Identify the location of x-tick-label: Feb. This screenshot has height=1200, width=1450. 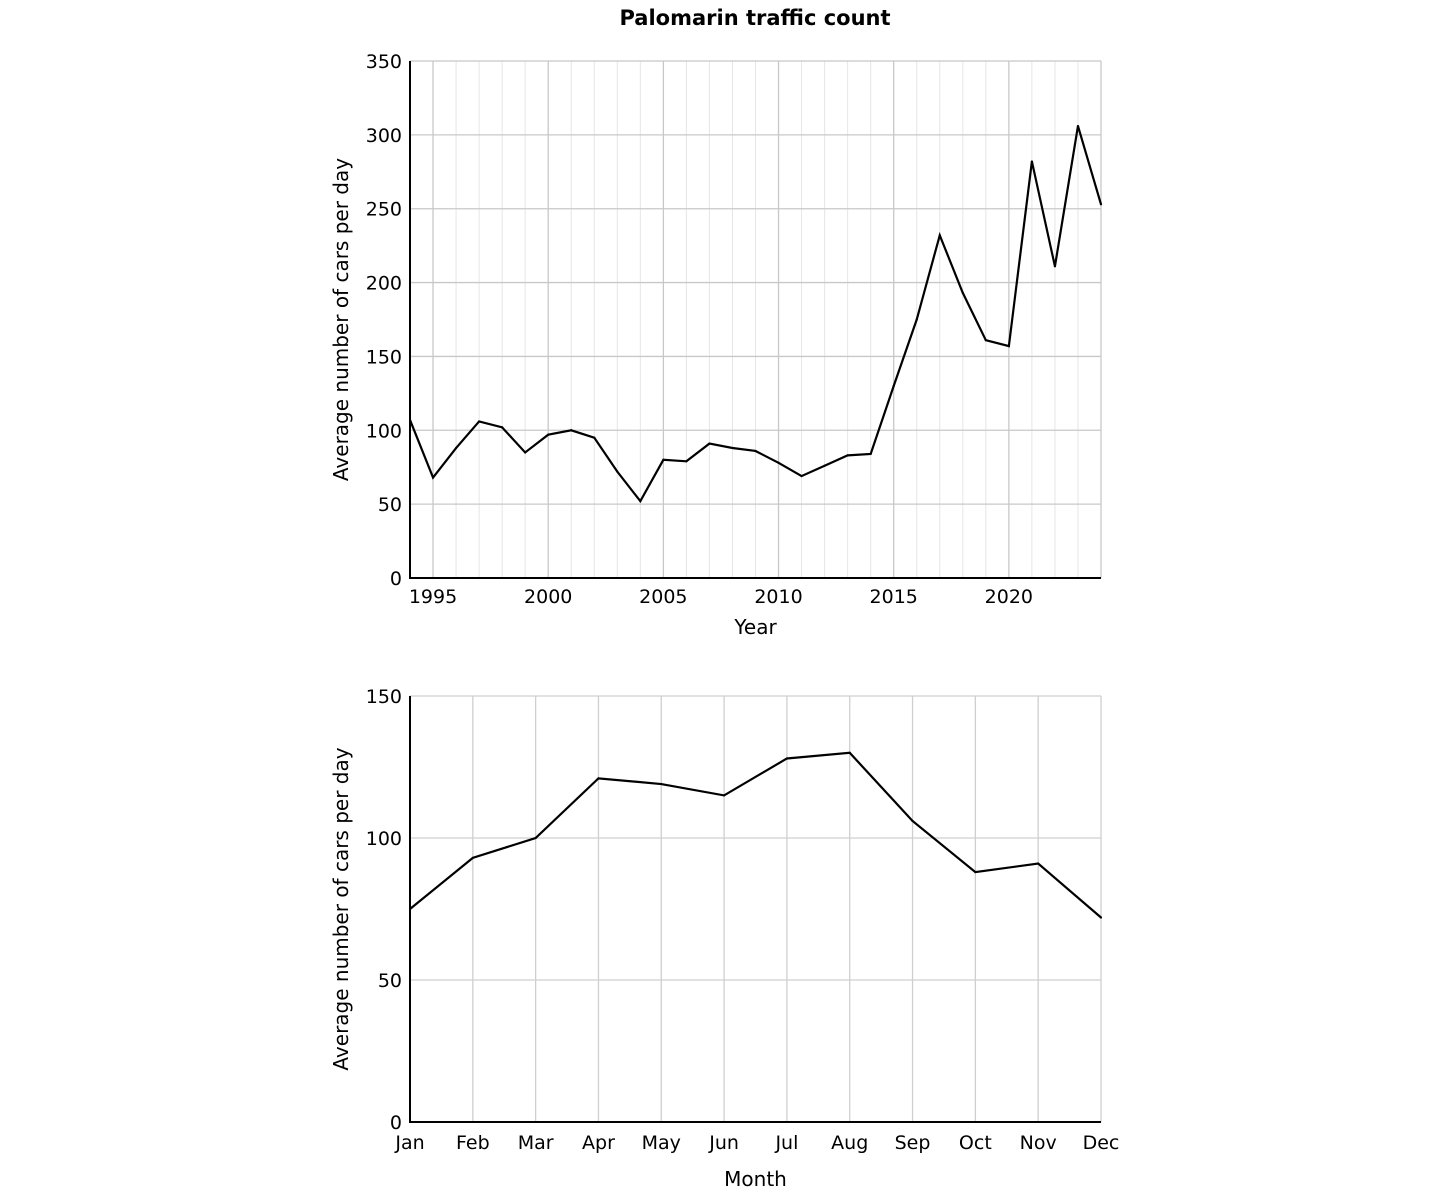
(473, 1143).